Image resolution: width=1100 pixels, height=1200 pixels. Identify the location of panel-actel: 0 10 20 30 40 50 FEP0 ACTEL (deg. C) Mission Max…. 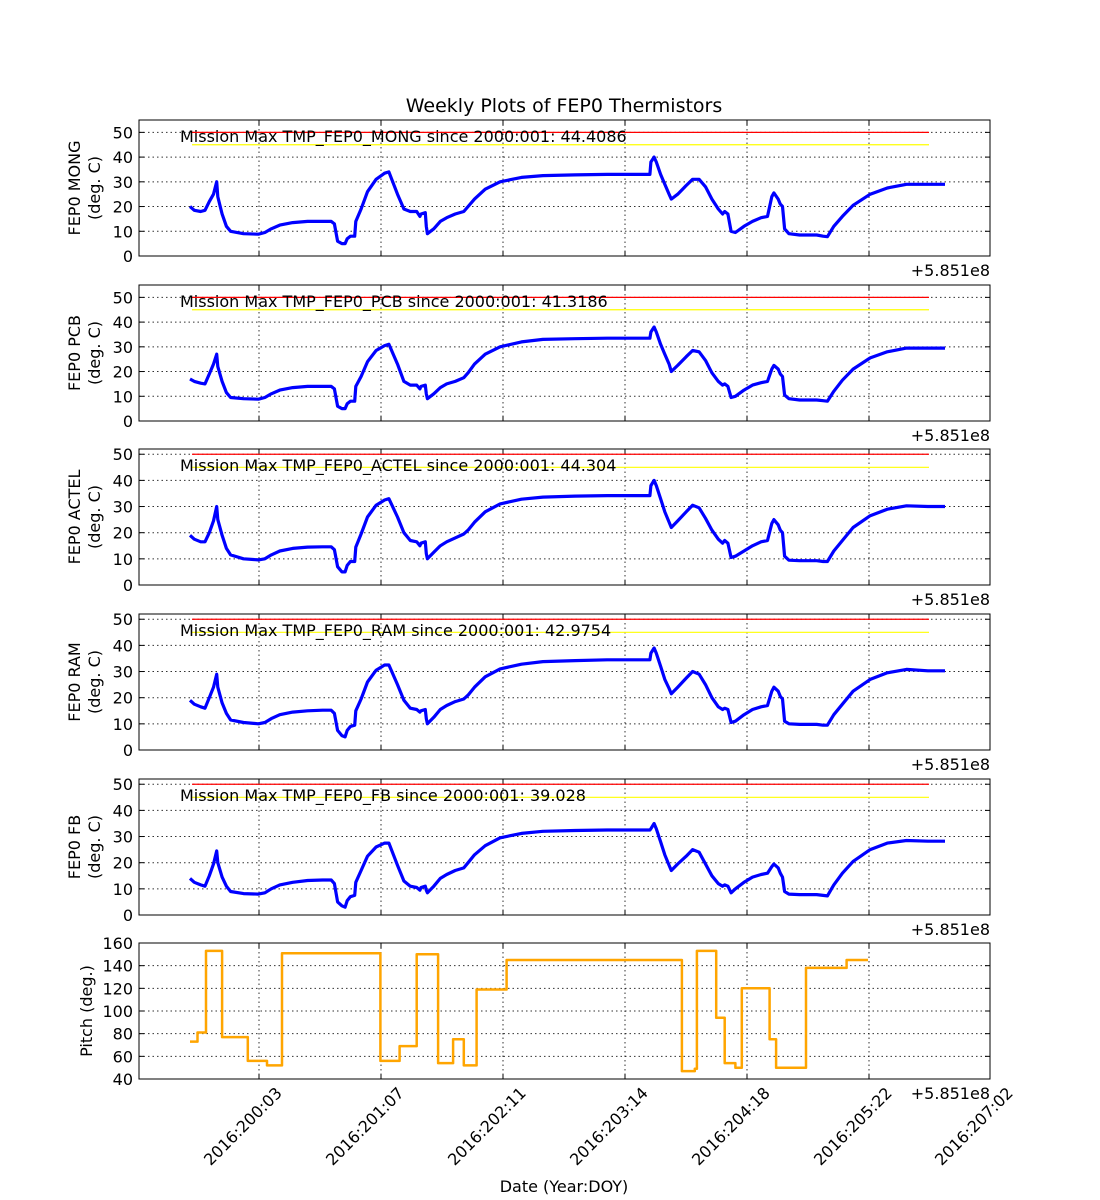
(528, 527).